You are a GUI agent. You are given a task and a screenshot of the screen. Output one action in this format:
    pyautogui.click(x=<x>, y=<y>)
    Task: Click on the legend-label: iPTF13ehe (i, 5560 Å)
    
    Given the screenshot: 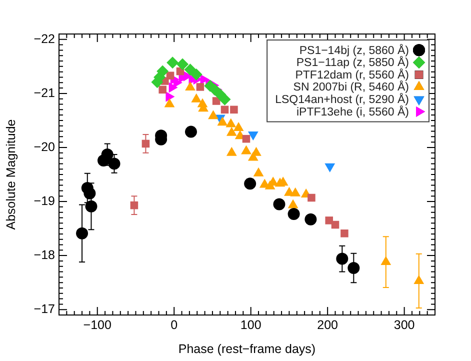 What is the action you would take?
    pyautogui.click(x=353, y=111)
    